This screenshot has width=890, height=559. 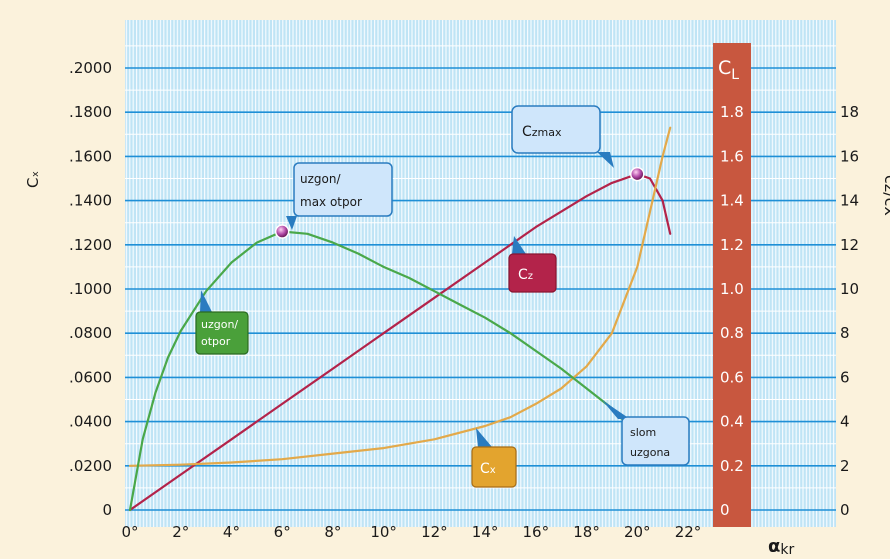 I want to click on left-axis-title: Cₓ, so click(x=33, y=179).